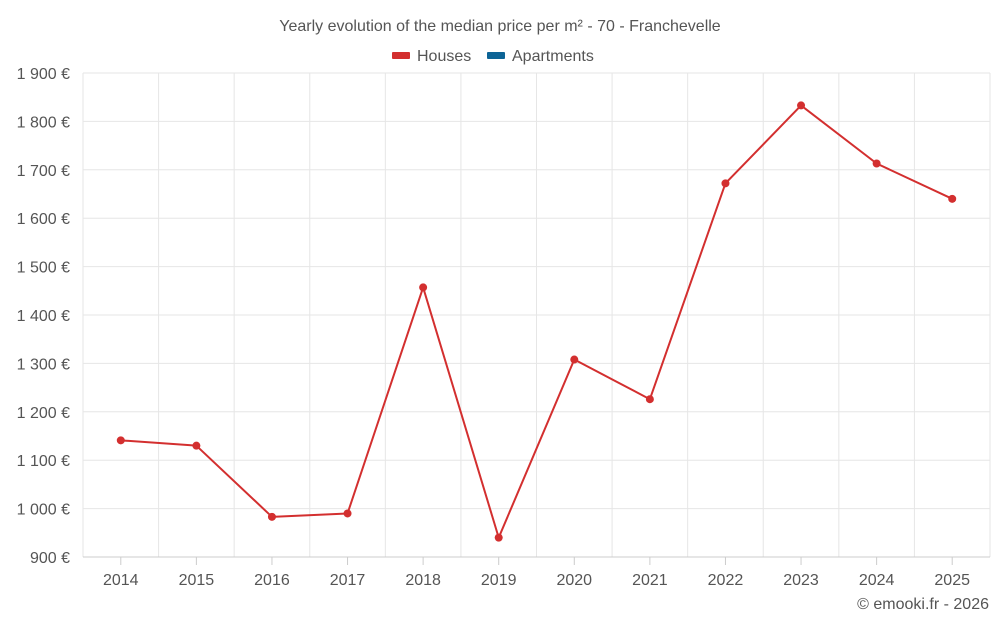  I want to click on x-tick-label: 2017, so click(348, 580).